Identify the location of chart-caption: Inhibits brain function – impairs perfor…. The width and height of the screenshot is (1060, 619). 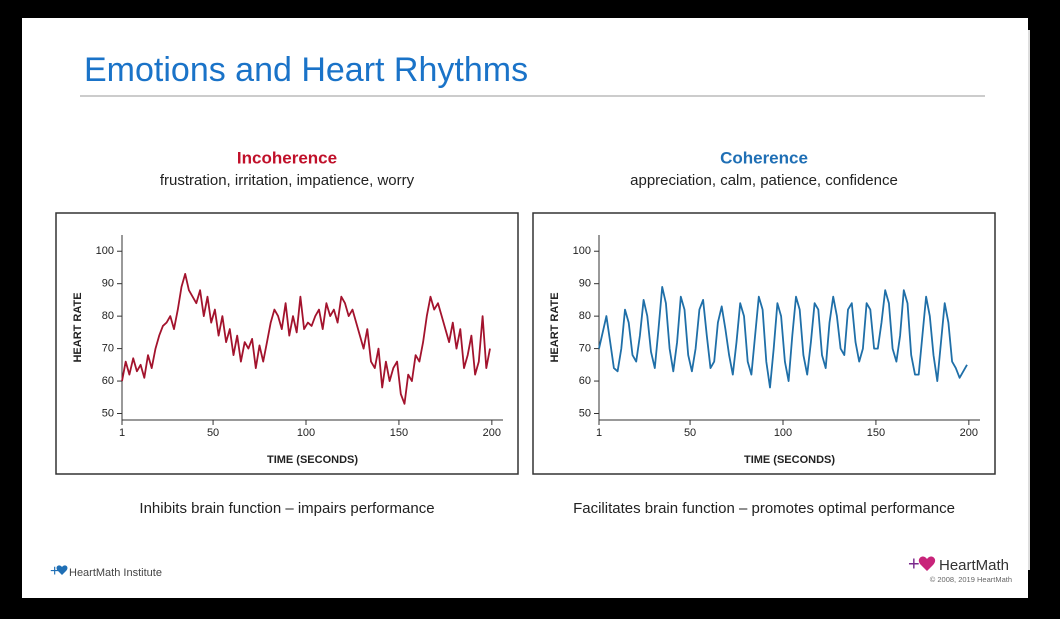
(286, 508).